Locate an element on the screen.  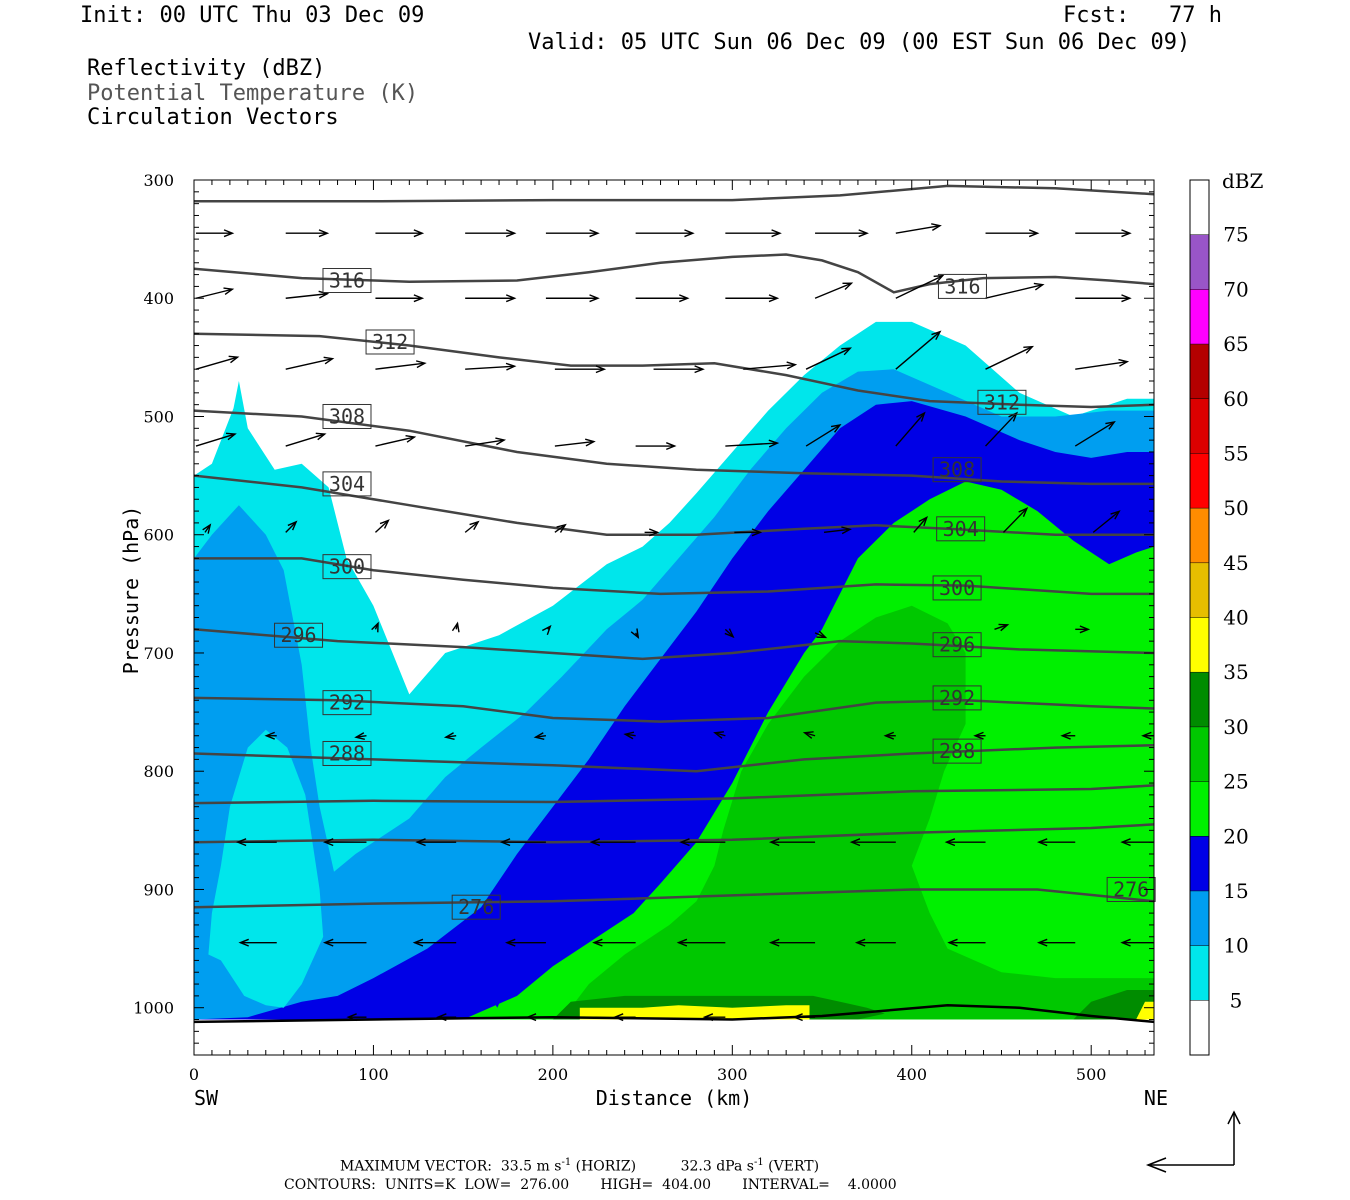
colorbar: 5 10 15 20 25 30 35 40 45 50 55 60 65 70 75 dBZ is located at coordinates (1226, 612).